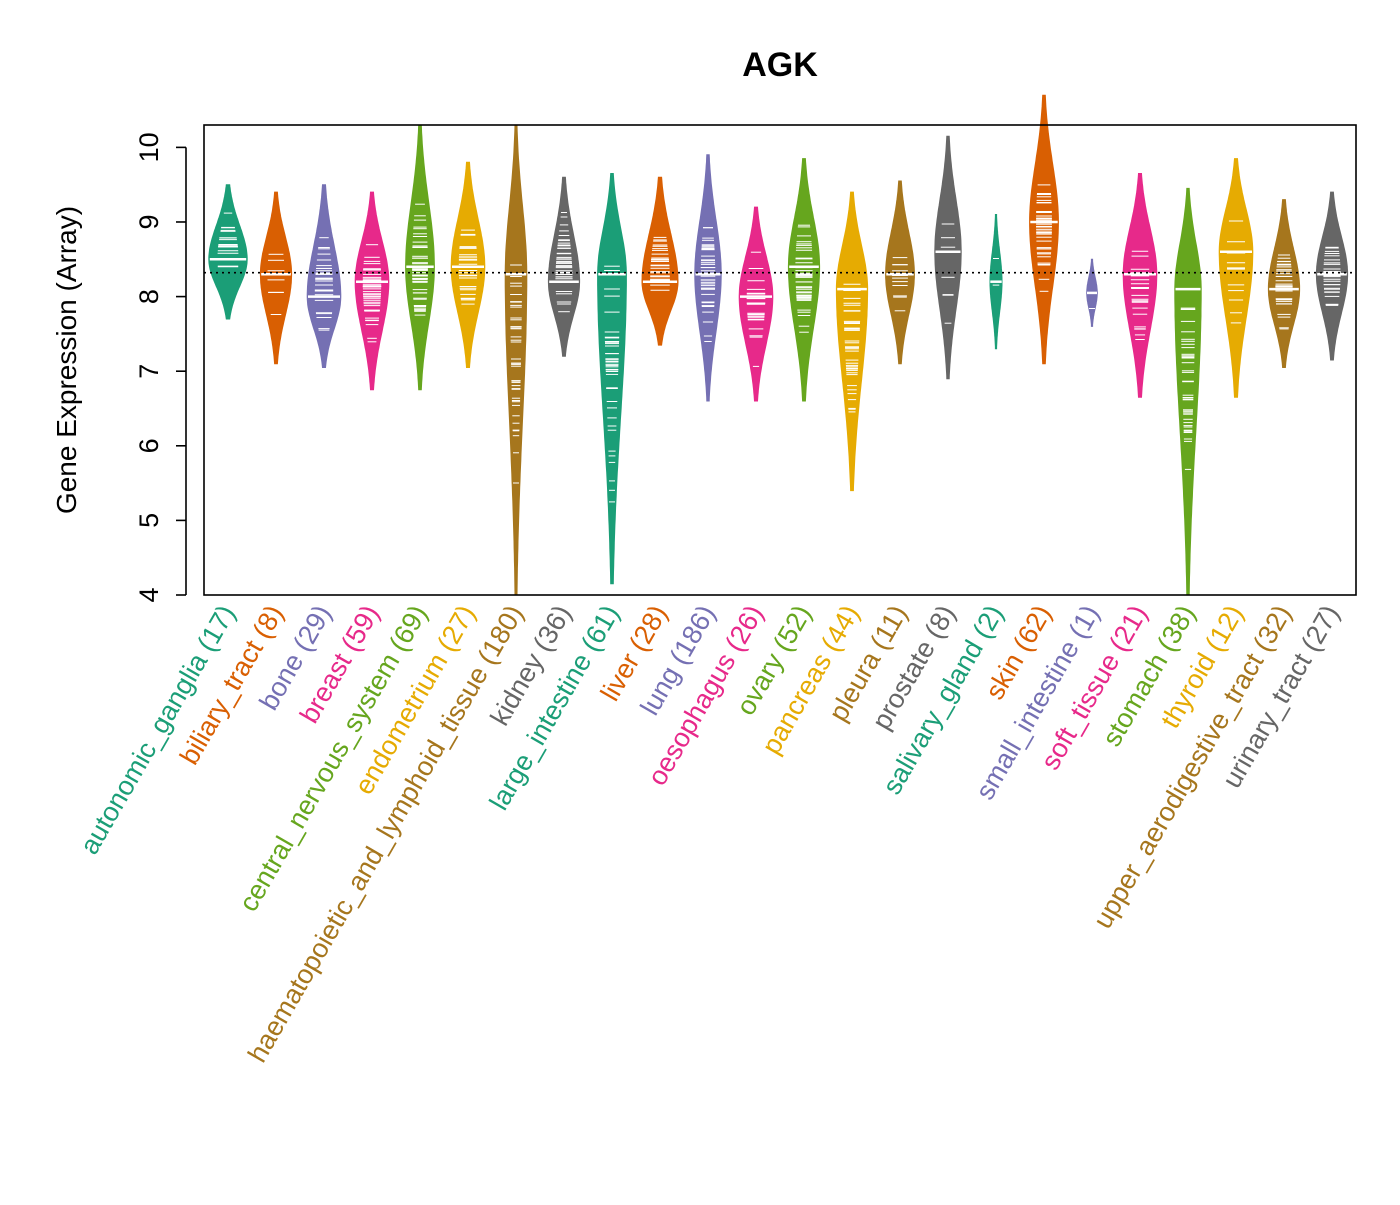 This screenshot has width=1400, height=1205. Describe the element at coordinates (780, 65) in the screenshot. I see `chart-title: AGK` at that location.